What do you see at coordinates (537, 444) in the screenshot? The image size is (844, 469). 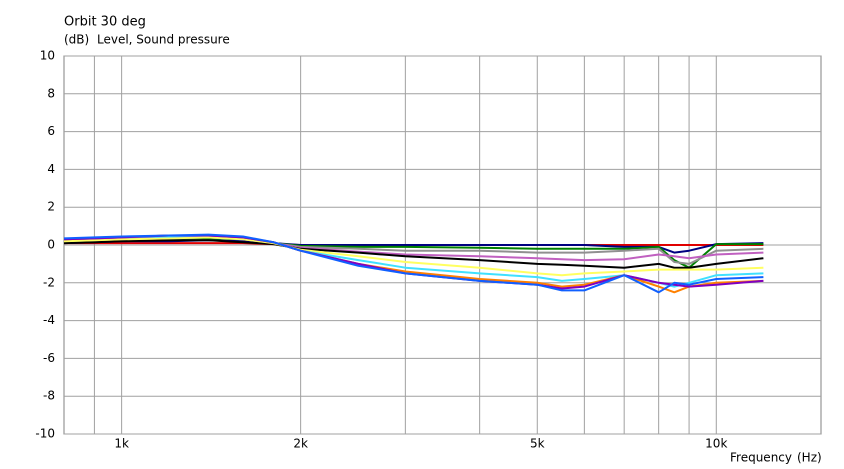 I see `x-tick-label: 5k` at bounding box center [537, 444].